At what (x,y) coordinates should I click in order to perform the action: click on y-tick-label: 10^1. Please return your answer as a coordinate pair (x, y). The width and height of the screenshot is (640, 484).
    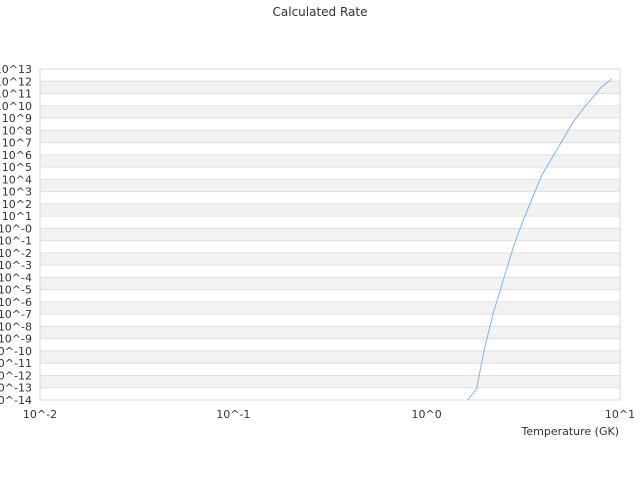
    Looking at the image, I should click on (17, 216).